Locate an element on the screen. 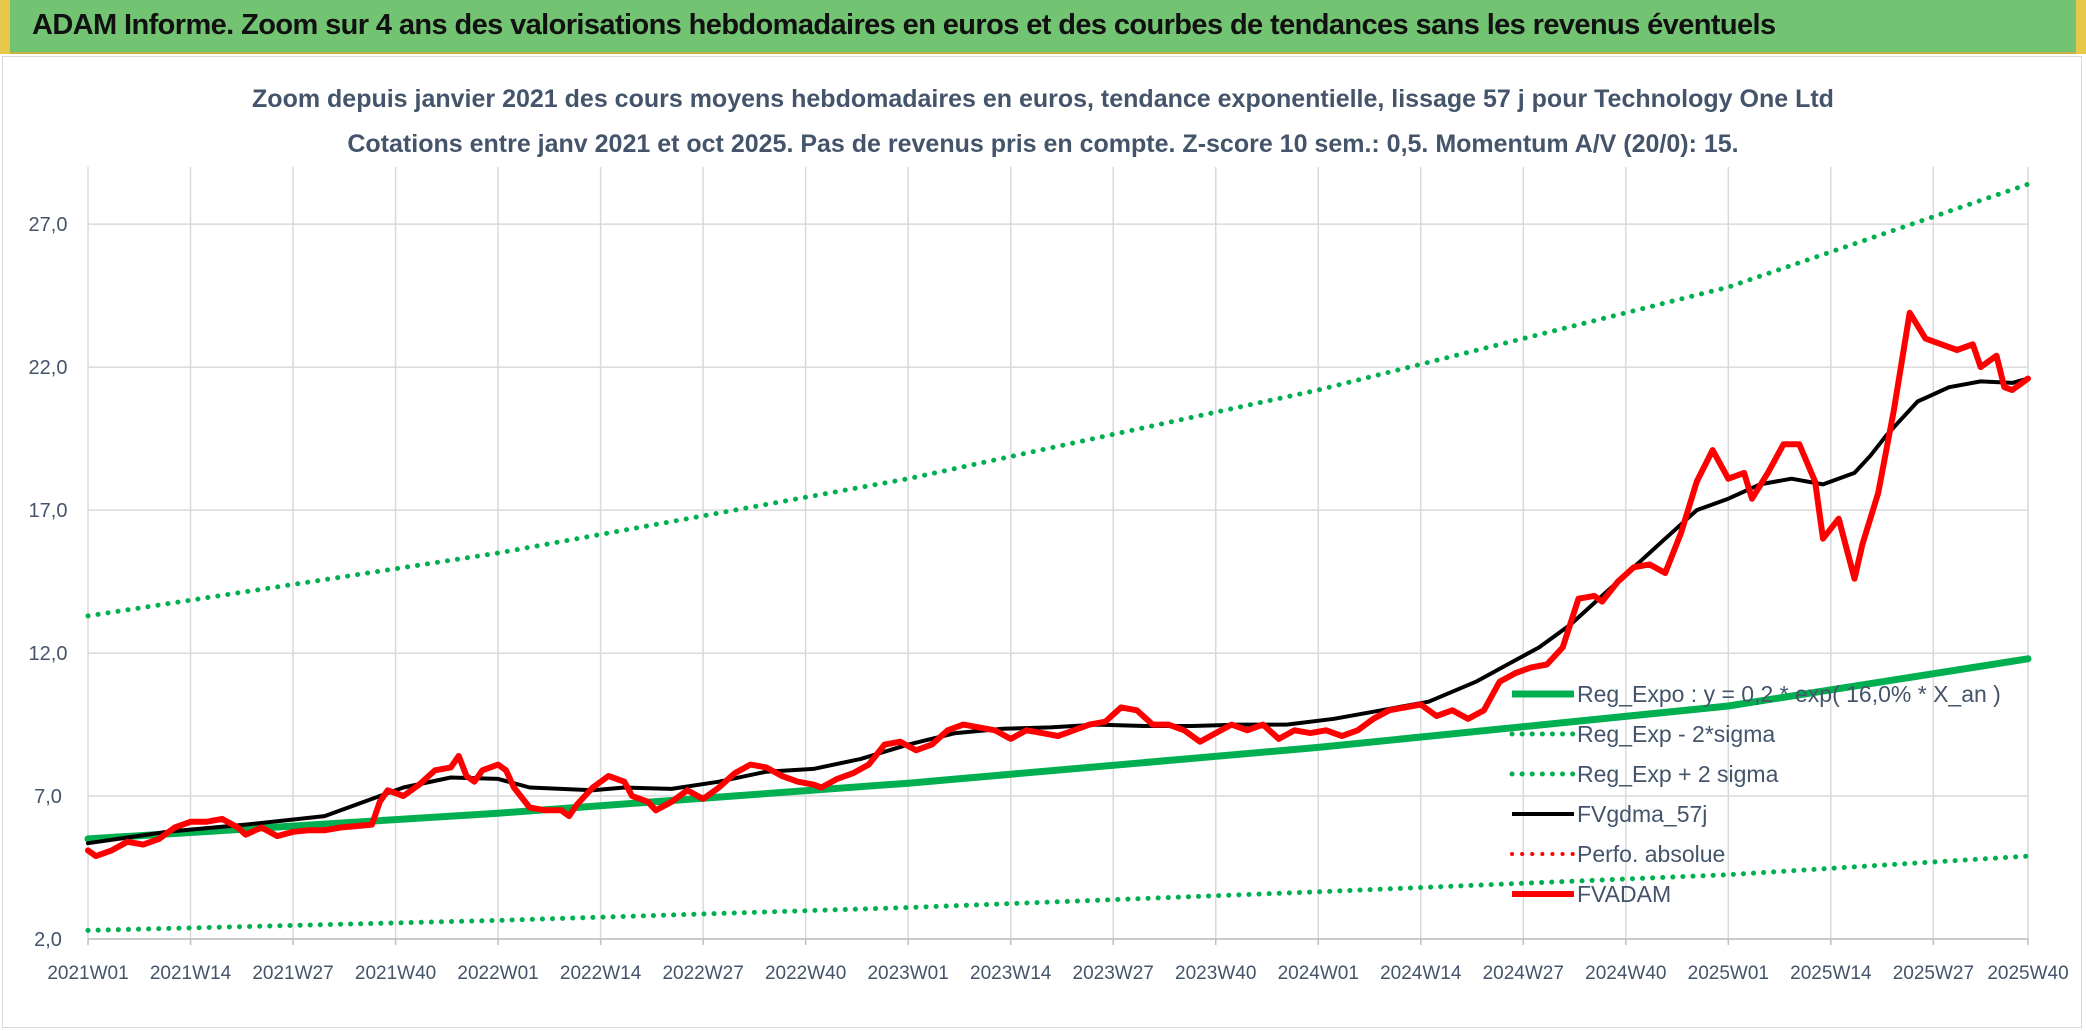 The height and width of the screenshot is (1031, 2086). legend-label-4: Perfo. absolue is located at coordinates (1651, 854).